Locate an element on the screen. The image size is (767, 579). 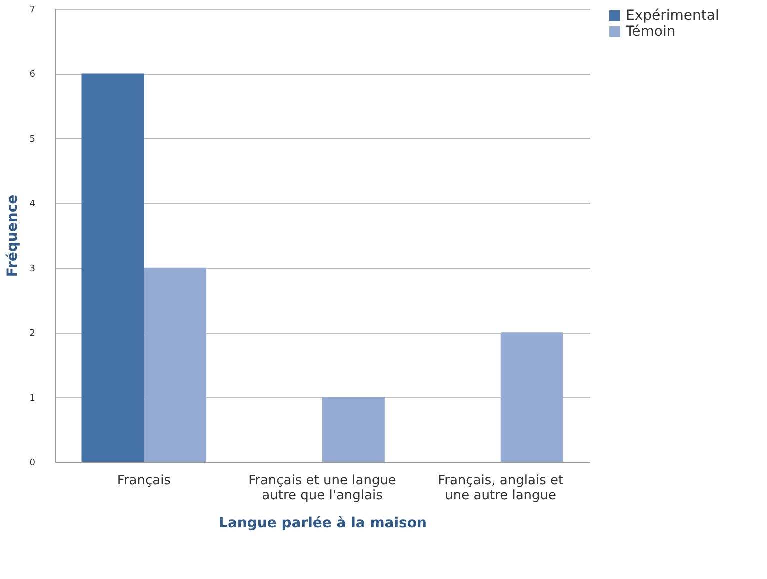
x-tick-label: Français, anglais et une autre langue is located at coordinates (501, 489).